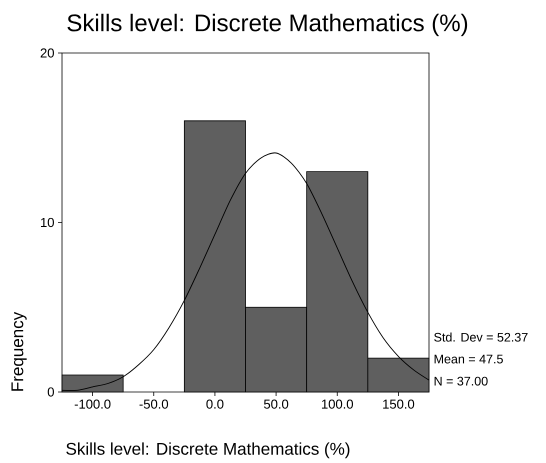 The image size is (546, 463). Describe the element at coordinates (276, 404) in the screenshot. I see `x-tick-label: 50.0` at that location.